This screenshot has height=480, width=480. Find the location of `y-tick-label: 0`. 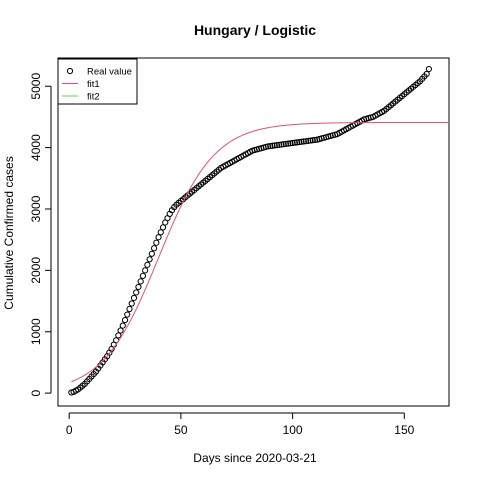

y-tick-label: 0 is located at coordinates (36, 392).